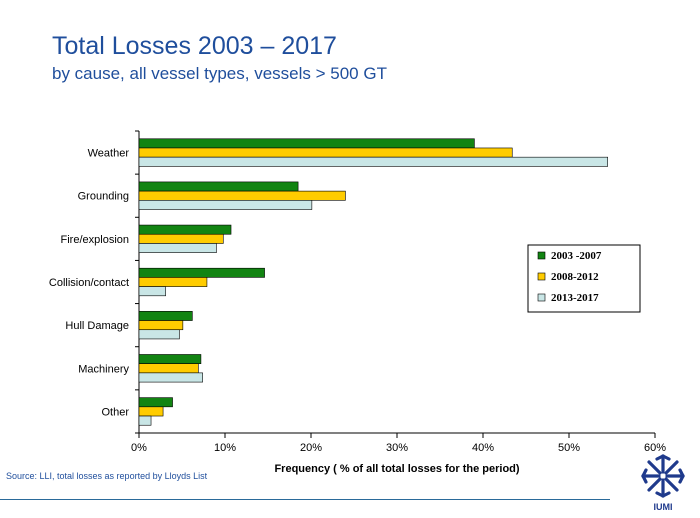 This screenshot has height=518, width=700. Describe the element at coordinates (576, 256) in the screenshot. I see `legend-label: 2003 -2007` at that location.